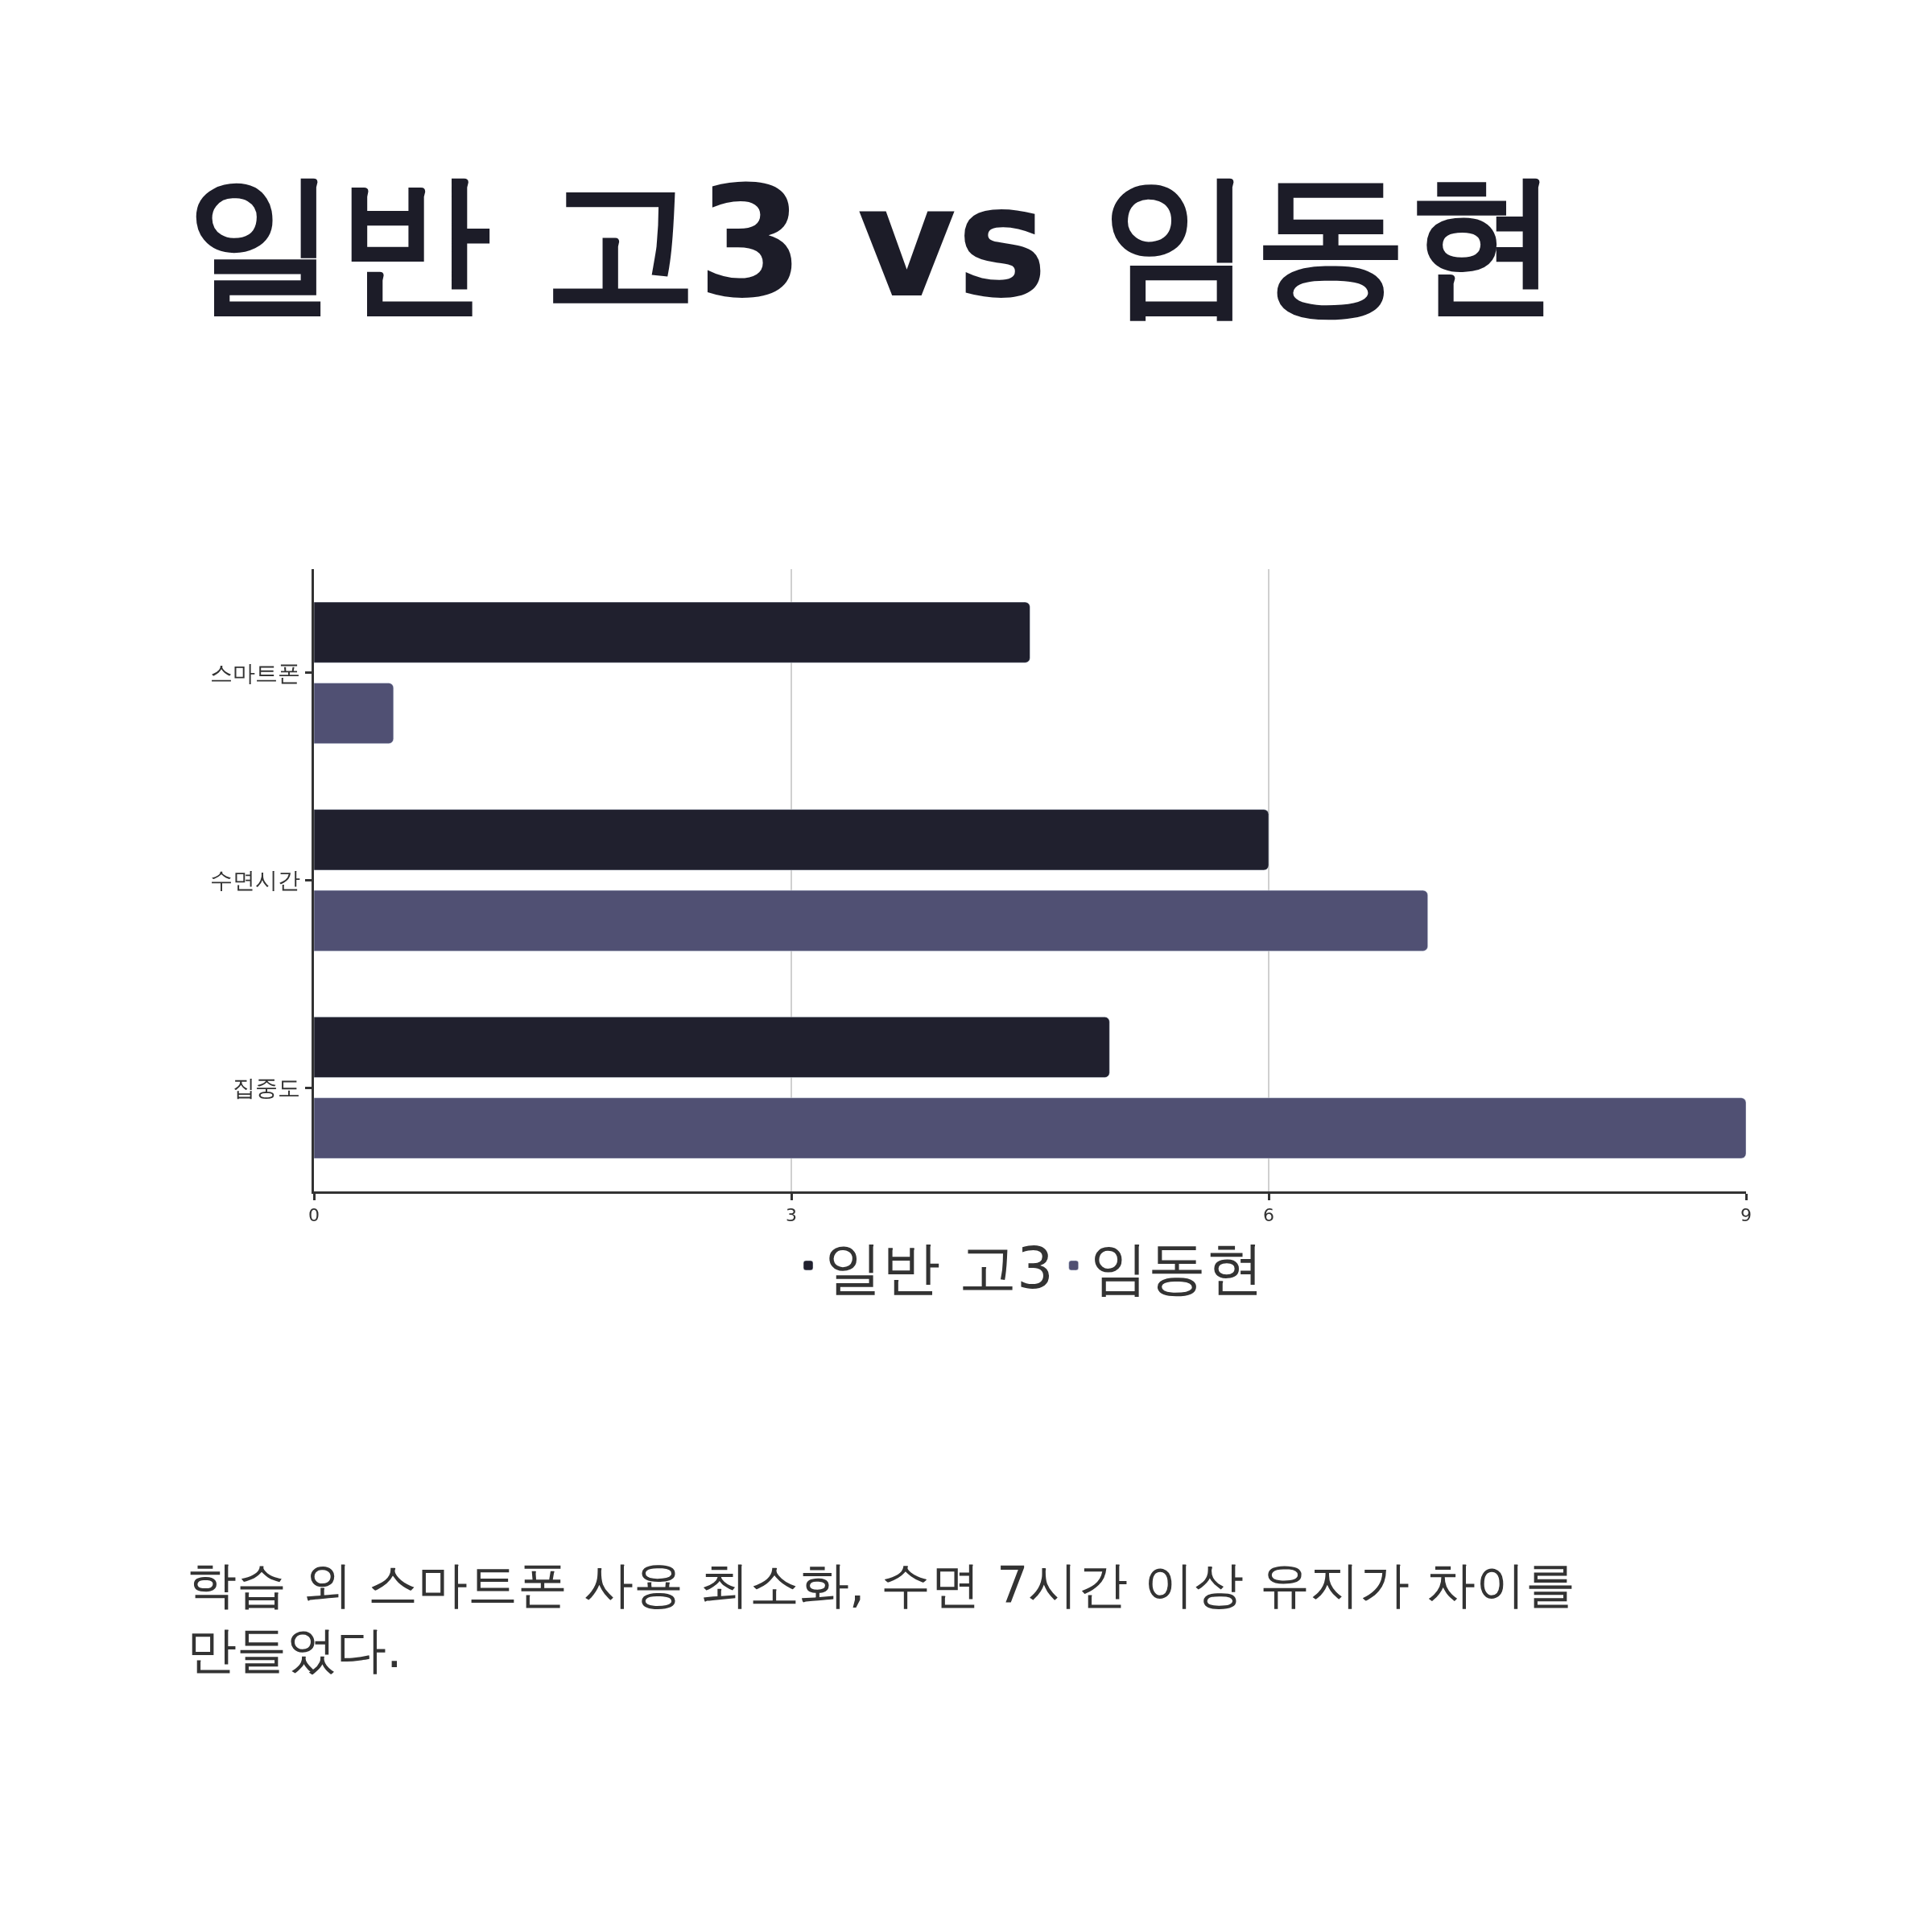 The width and height of the screenshot is (1932, 1932). Describe the element at coordinates (255, 673) in the screenshot. I see `y-tick-label: 스마트폰` at that location.